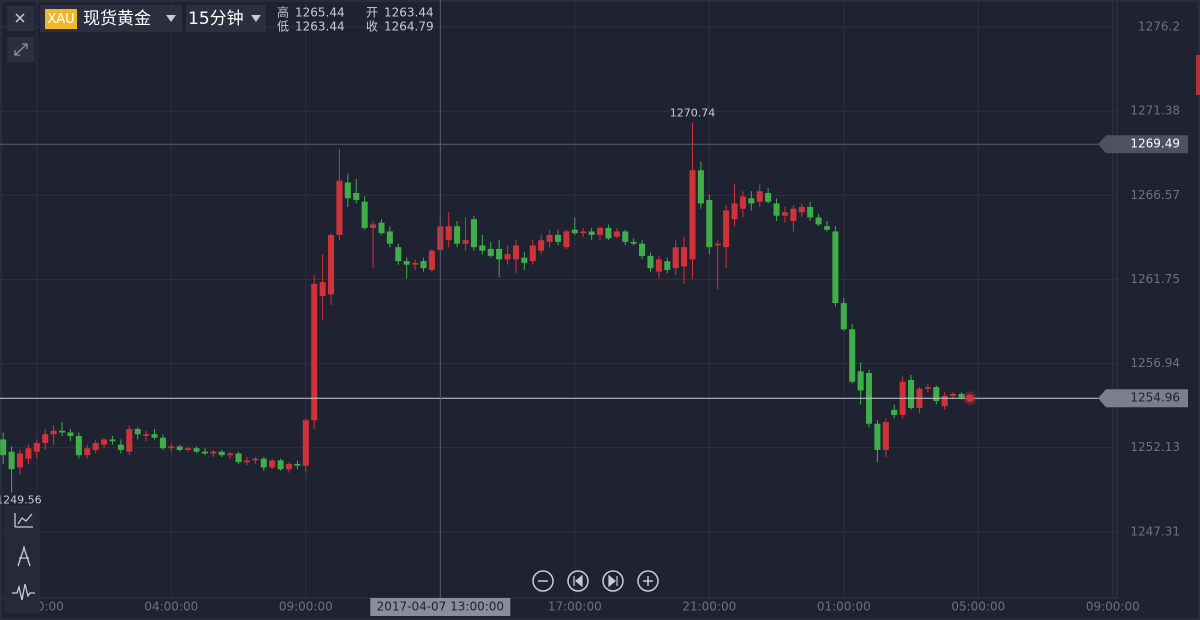 This screenshot has height=620, width=1200. I want to click on open-label: 开, so click(372, 13).